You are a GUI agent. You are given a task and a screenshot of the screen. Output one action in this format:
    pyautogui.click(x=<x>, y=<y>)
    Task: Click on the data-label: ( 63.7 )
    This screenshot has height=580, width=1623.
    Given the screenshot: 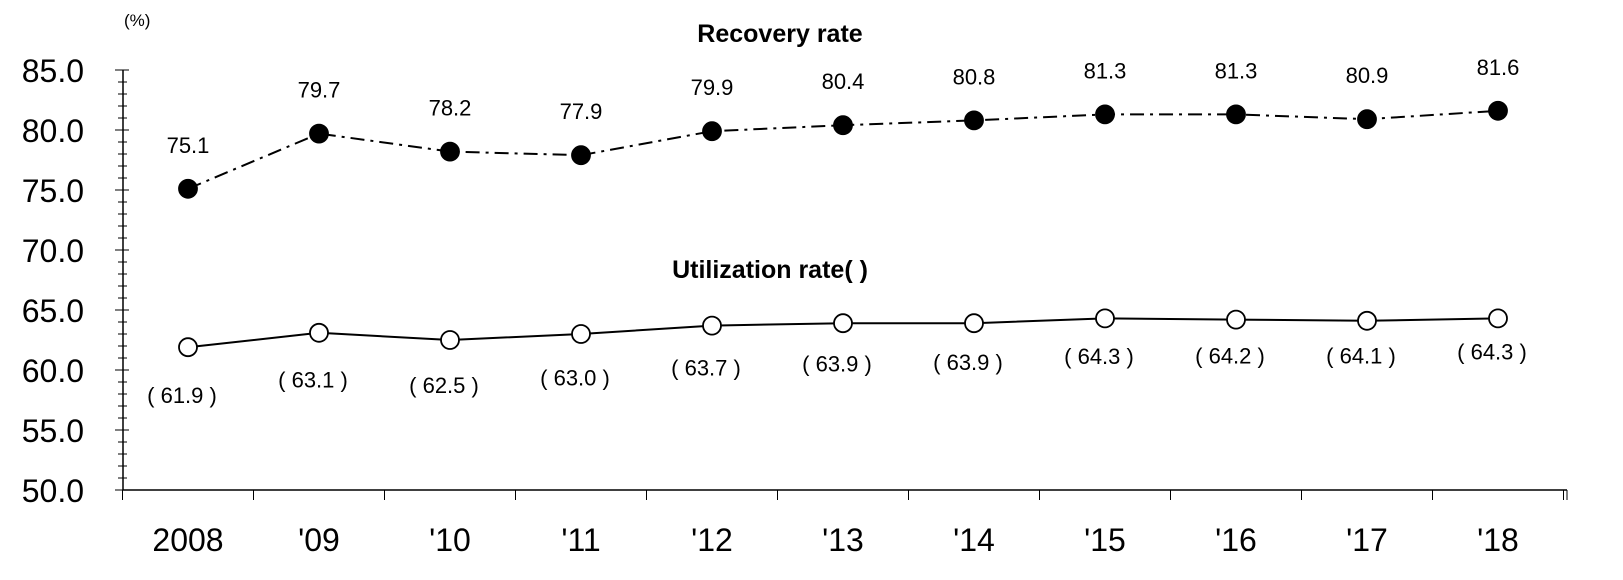 What is the action you would take?
    pyautogui.click(x=706, y=368)
    